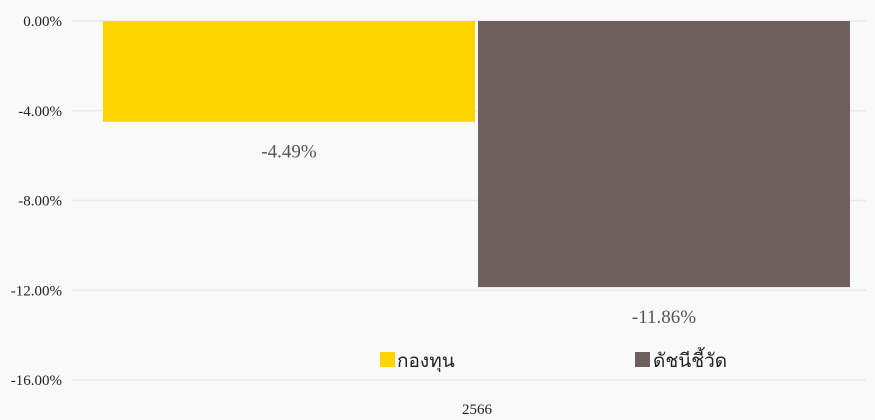  Describe the element at coordinates (664, 317) in the screenshot. I see `data-label: -11.86%` at that location.